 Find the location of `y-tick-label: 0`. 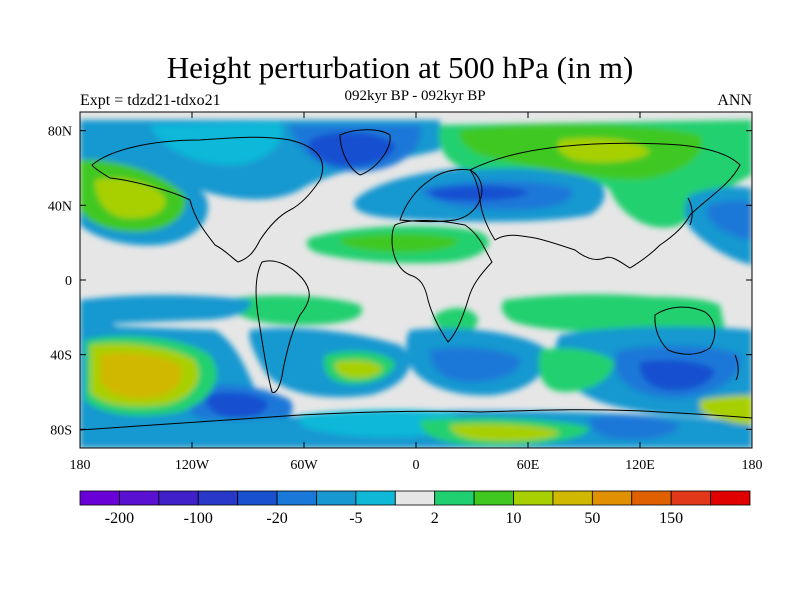

y-tick-label: 0 is located at coordinates (68, 281).